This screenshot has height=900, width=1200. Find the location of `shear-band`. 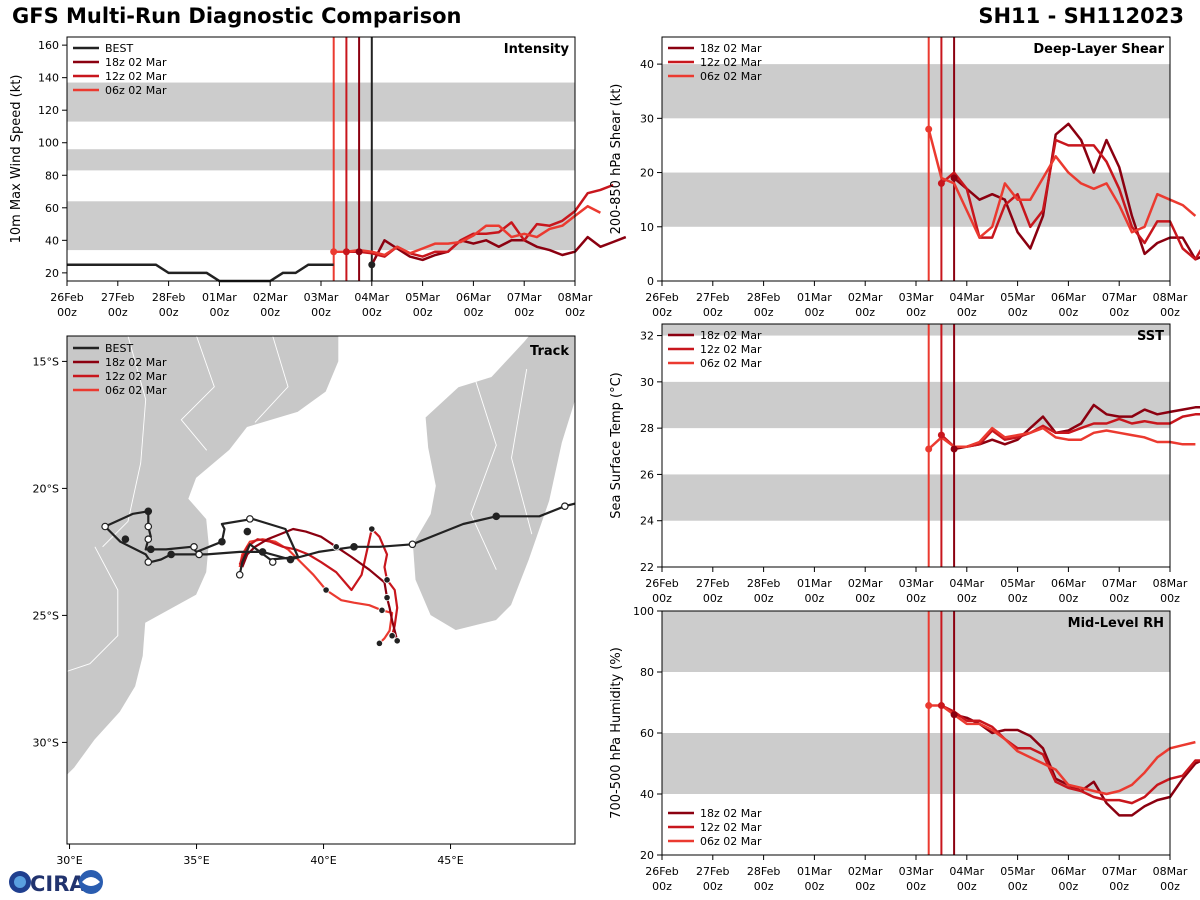

shear-band is located at coordinates (916, 199).